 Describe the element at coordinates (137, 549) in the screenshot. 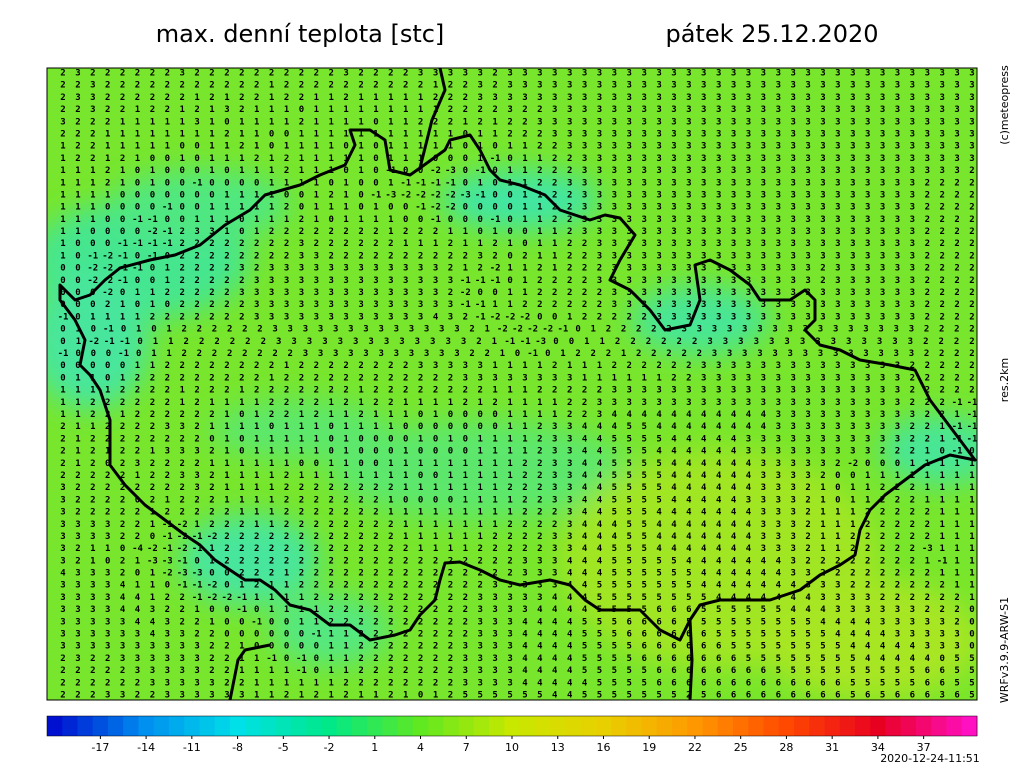

I see `grid-value: -4` at that location.